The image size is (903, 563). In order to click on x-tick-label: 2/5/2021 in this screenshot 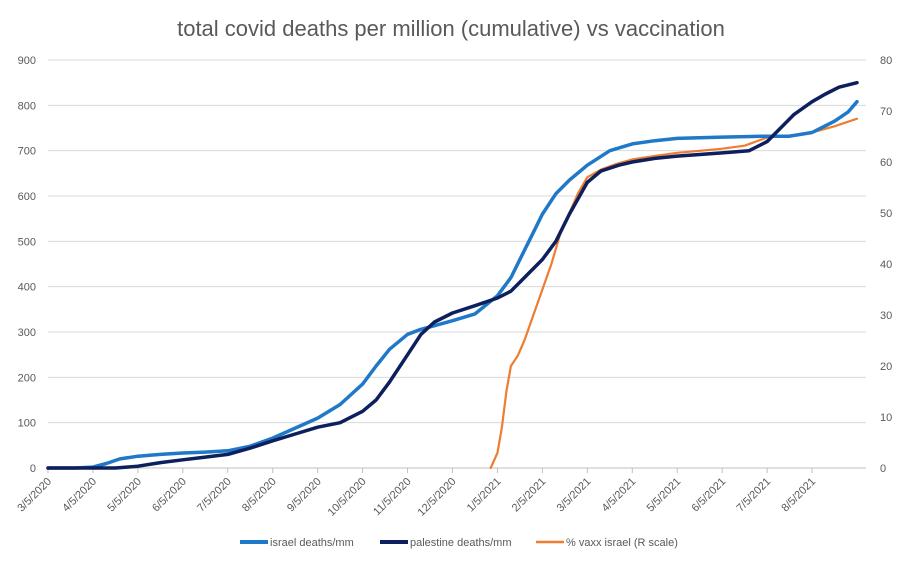, I will do `click(529, 495)`.